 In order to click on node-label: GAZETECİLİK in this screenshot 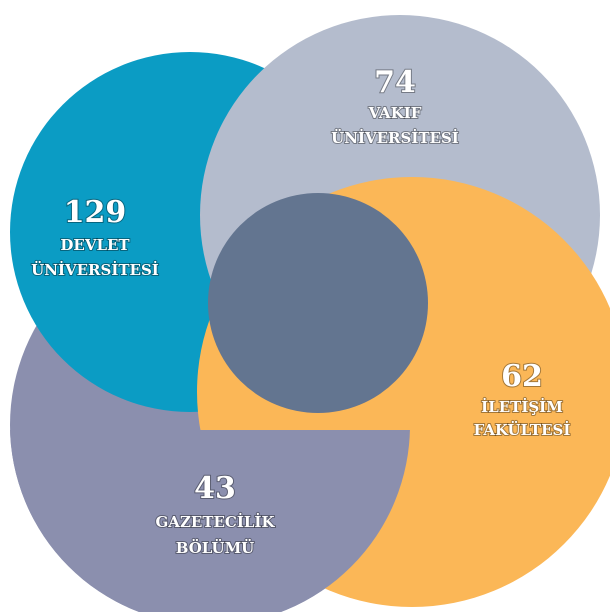, I will do `click(216, 521)`.